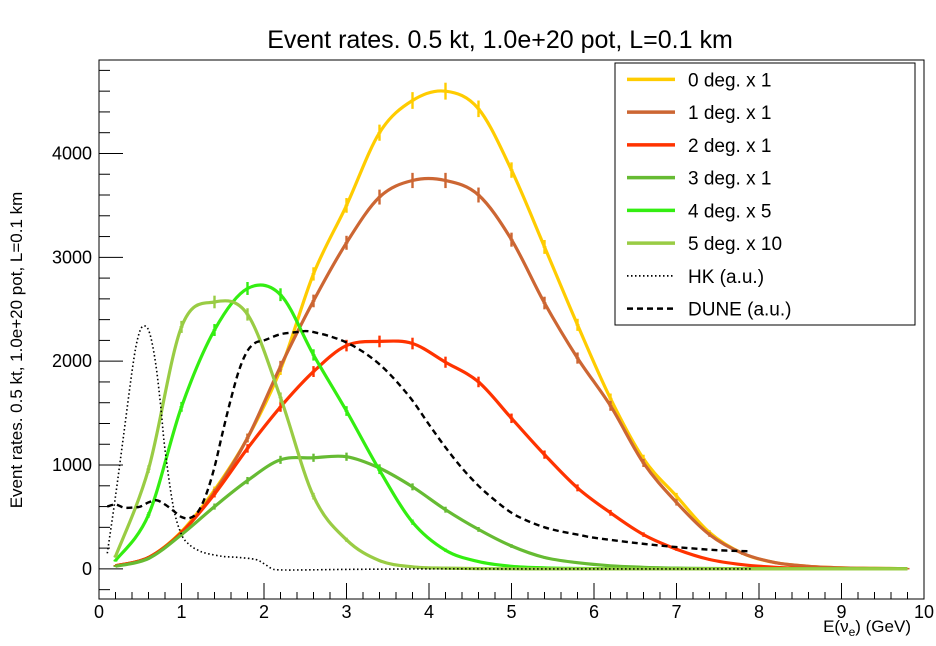 The width and height of the screenshot is (936, 646). What do you see at coordinates (99, 612) in the screenshot?
I see `x-tick-label: 0` at bounding box center [99, 612].